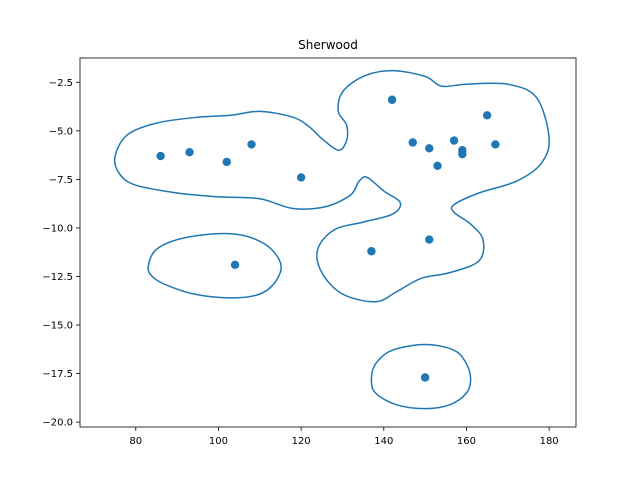 The height and width of the screenshot is (480, 640). What do you see at coordinates (61, 131) in the screenshot?
I see `y-tick-label: −5.0` at bounding box center [61, 131].